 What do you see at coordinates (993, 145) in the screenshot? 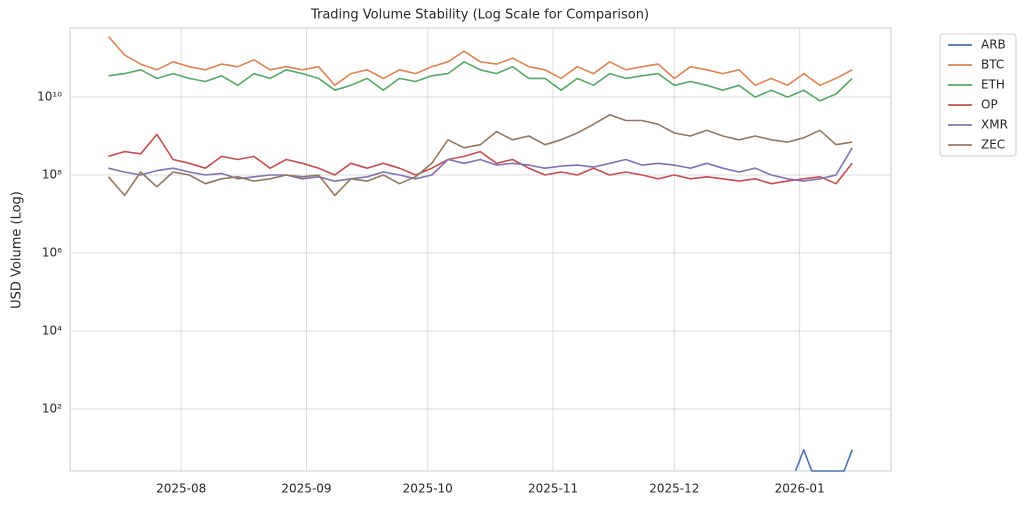
I see `legend-label: ZEC` at bounding box center [993, 145].